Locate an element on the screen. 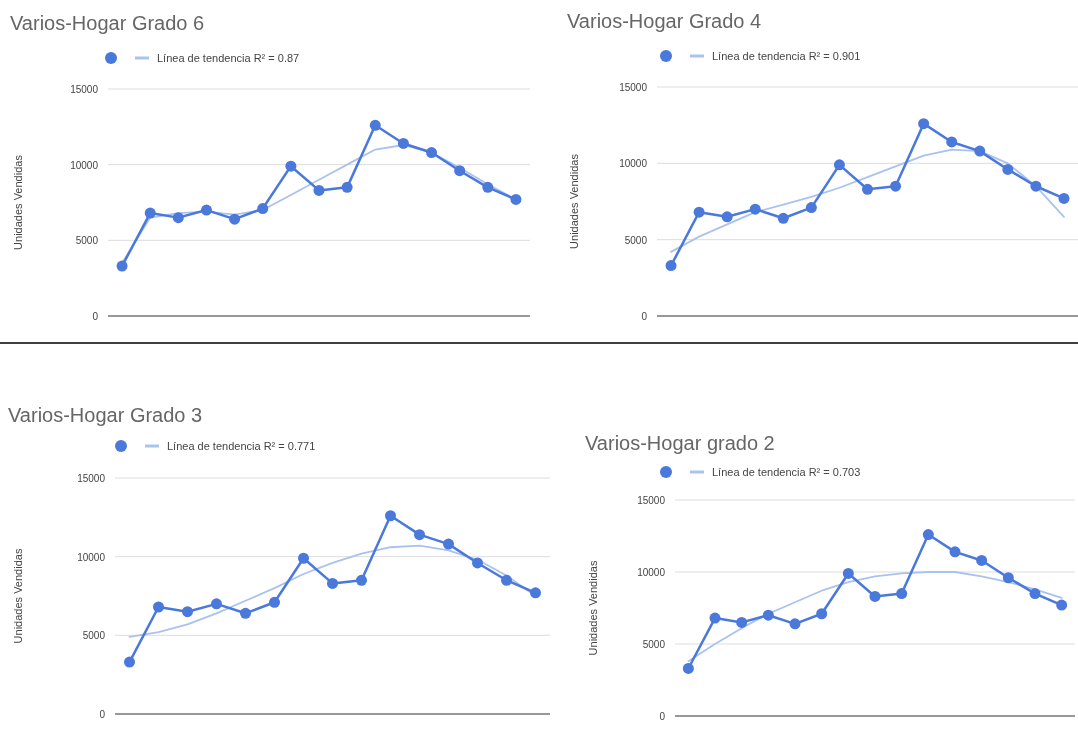 Image resolution: width=1078 pixels, height=733 pixels. chart-title: Varios-Hogar Grado 4 is located at coordinates (664, 21).